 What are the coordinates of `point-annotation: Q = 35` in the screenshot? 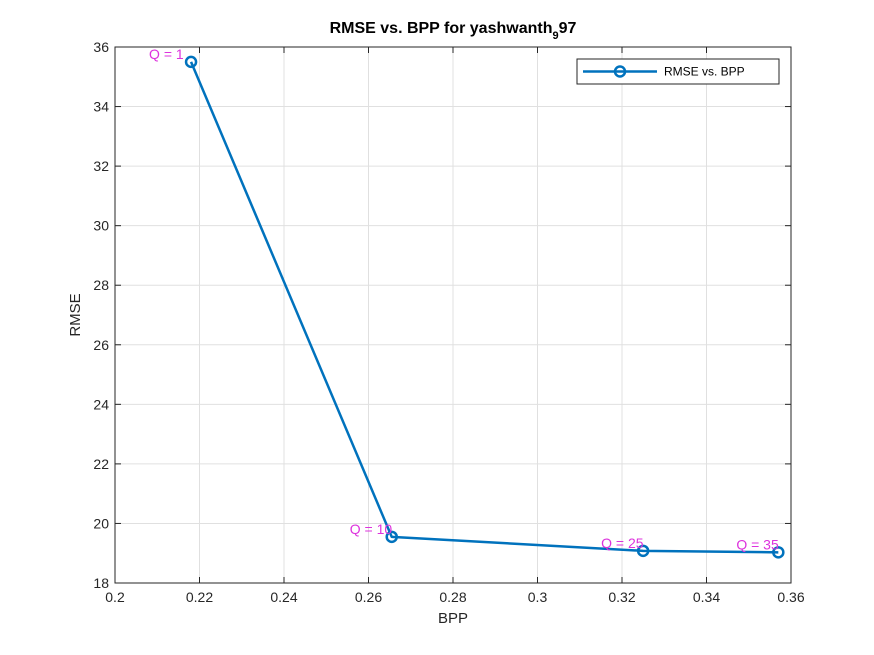 It's located at (757, 544).